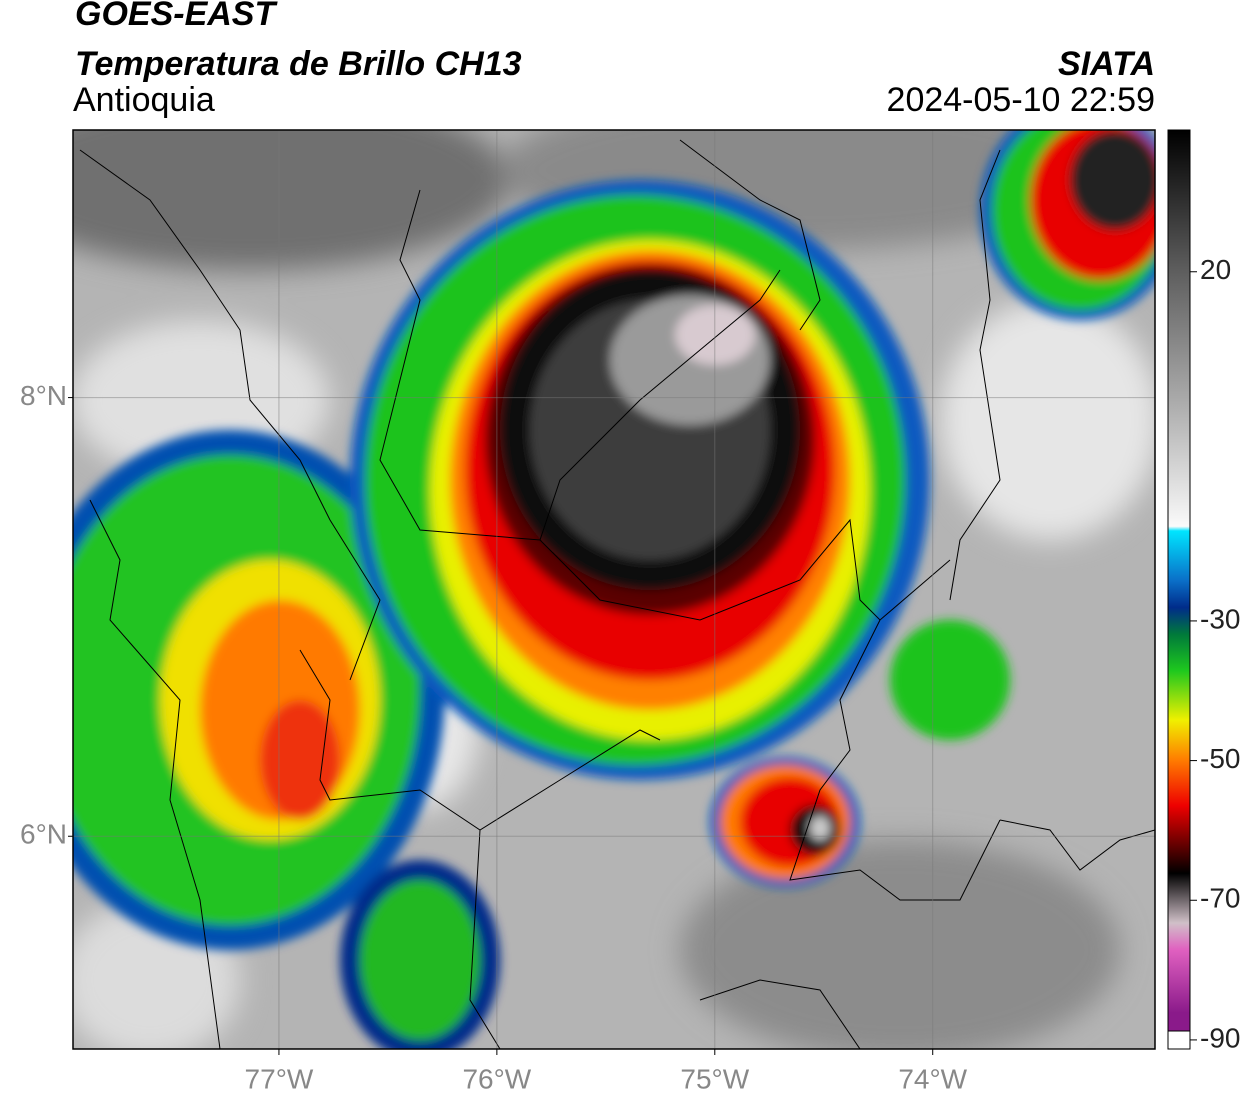  What do you see at coordinates (1220, 618) in the screenshot?
I see `colorbar-tick-label: -30` at bounding box center [1220, 618].